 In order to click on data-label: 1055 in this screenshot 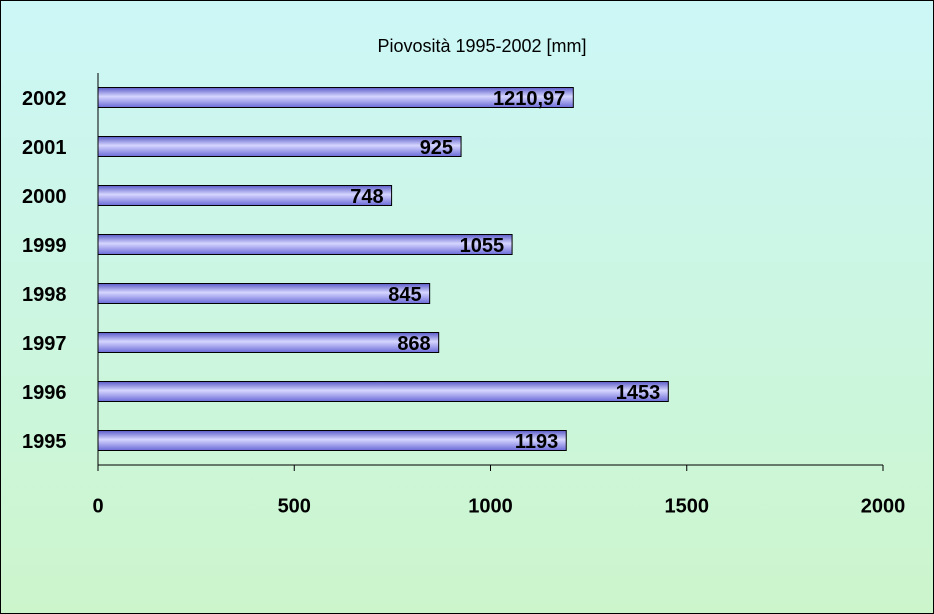, I will do `click(482, 246)`.